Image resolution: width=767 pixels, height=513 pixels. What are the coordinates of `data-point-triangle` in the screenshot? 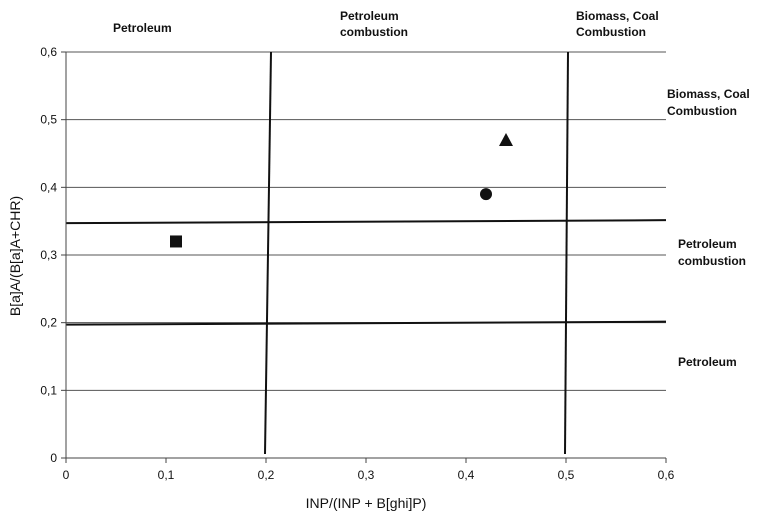 It's located at (506, 139).